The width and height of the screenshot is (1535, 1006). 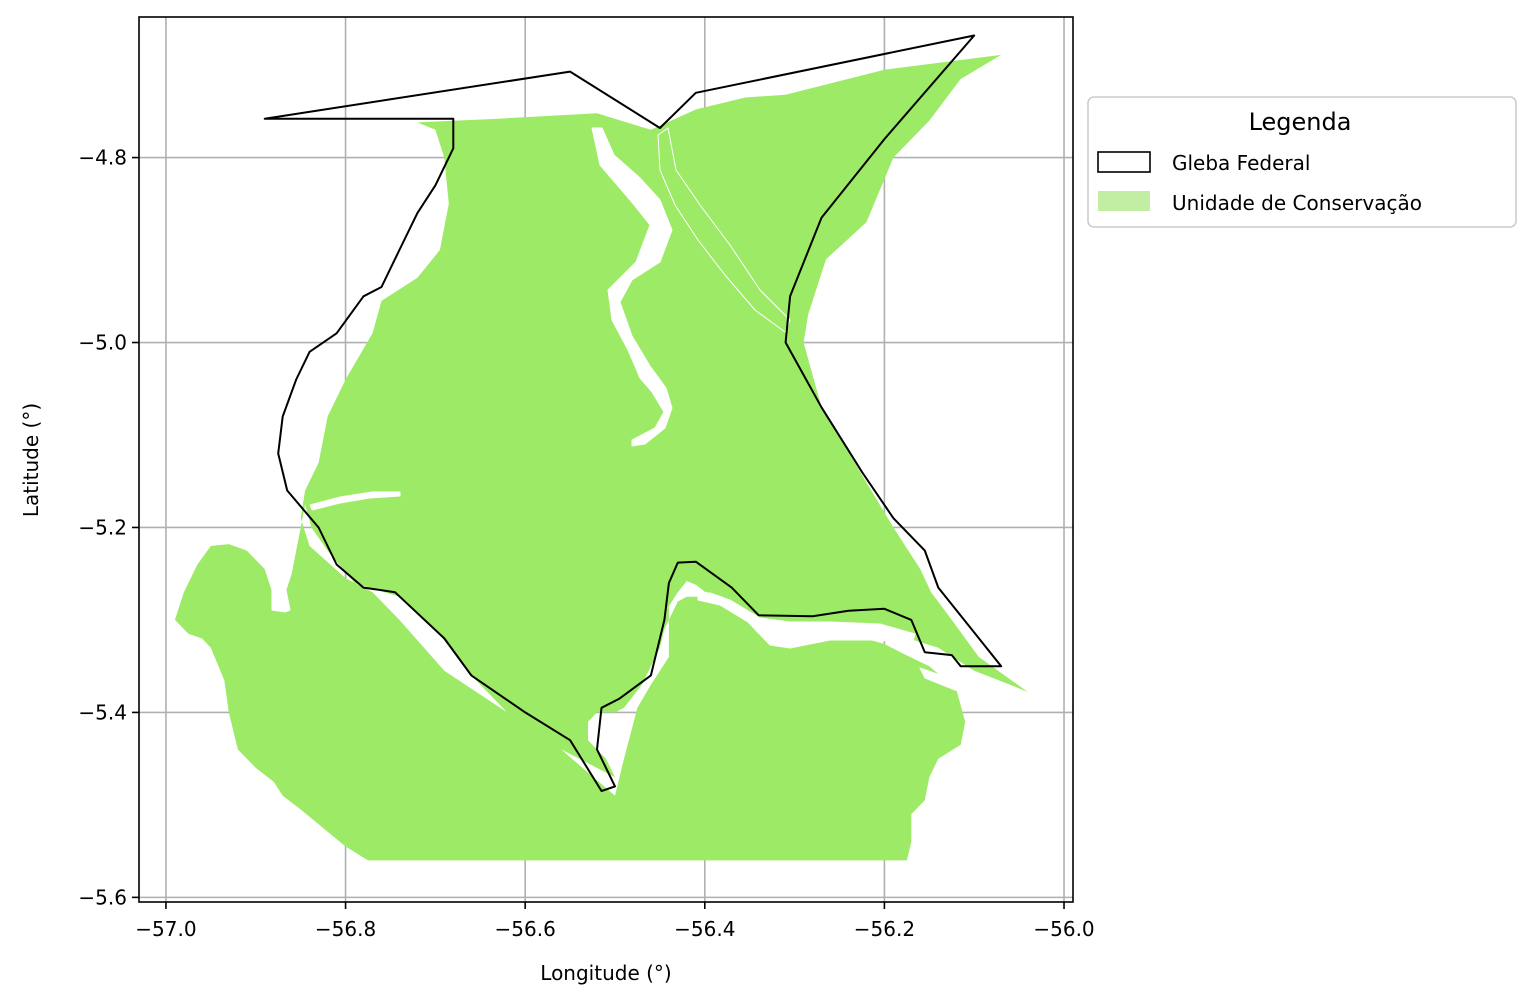 What do you see at coordinates (102, 712) in the screenshot?
I see `y-tick-label: −5.4` at bounding box center [102, 712].